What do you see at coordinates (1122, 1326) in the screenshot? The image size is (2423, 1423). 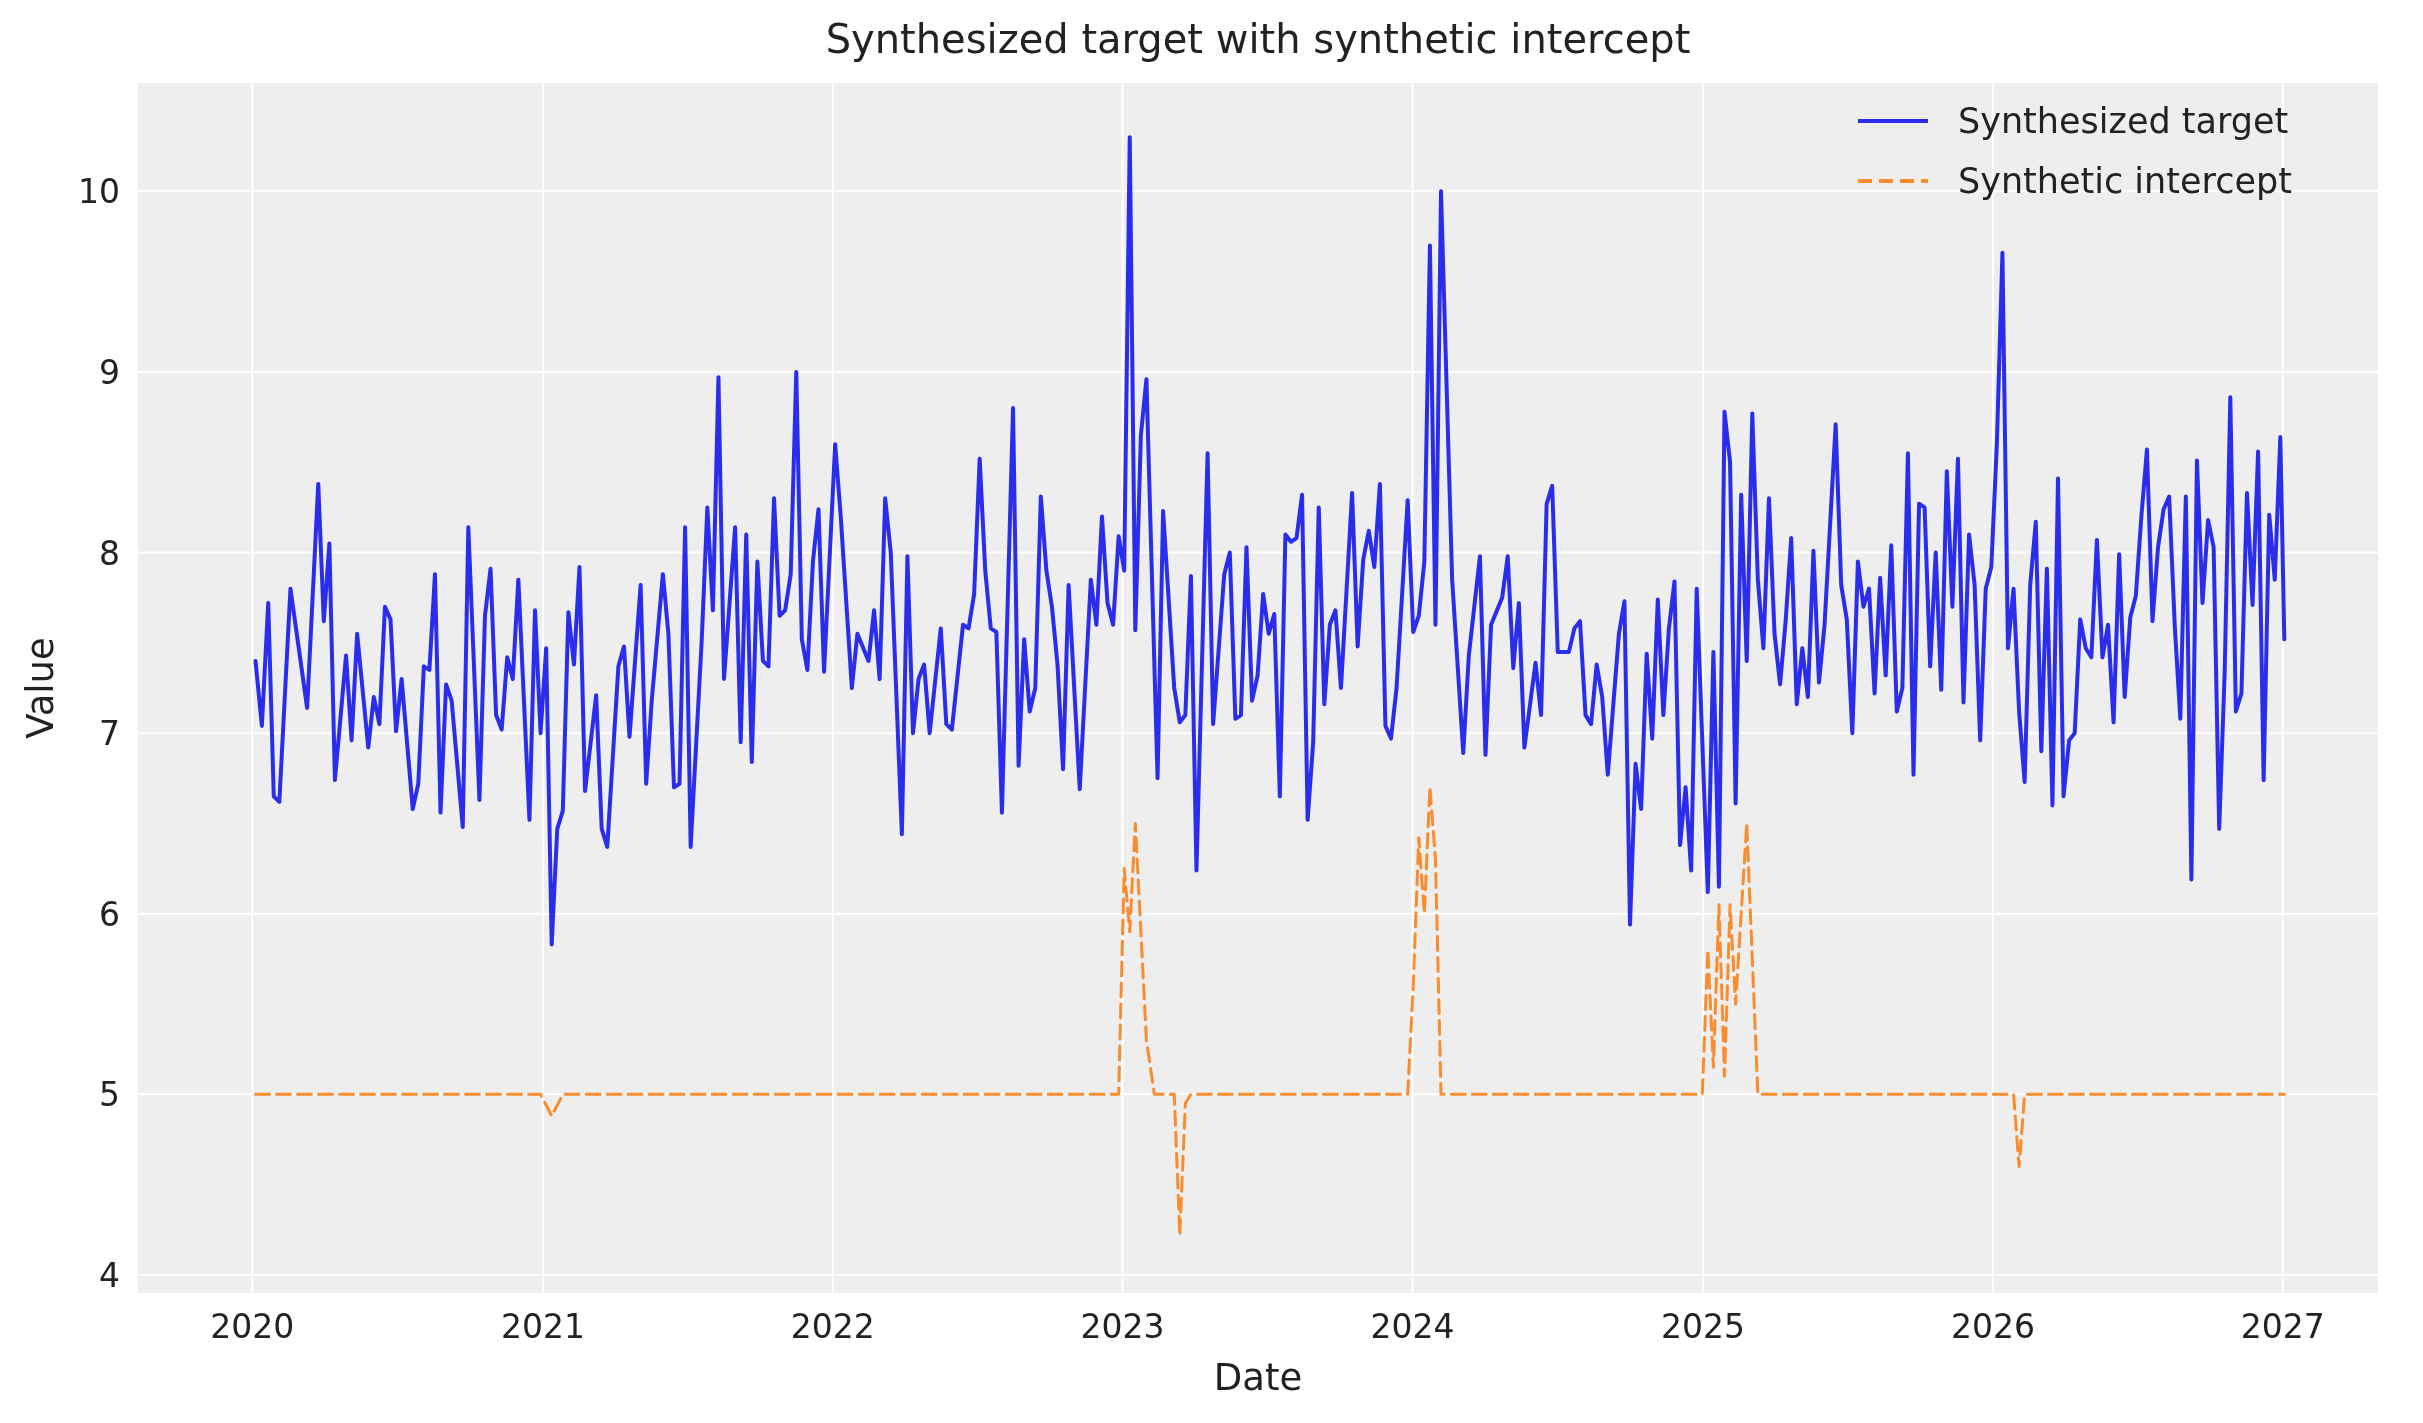 I see `x-tick-label: 2023` at bounding box center [1122, 1326].